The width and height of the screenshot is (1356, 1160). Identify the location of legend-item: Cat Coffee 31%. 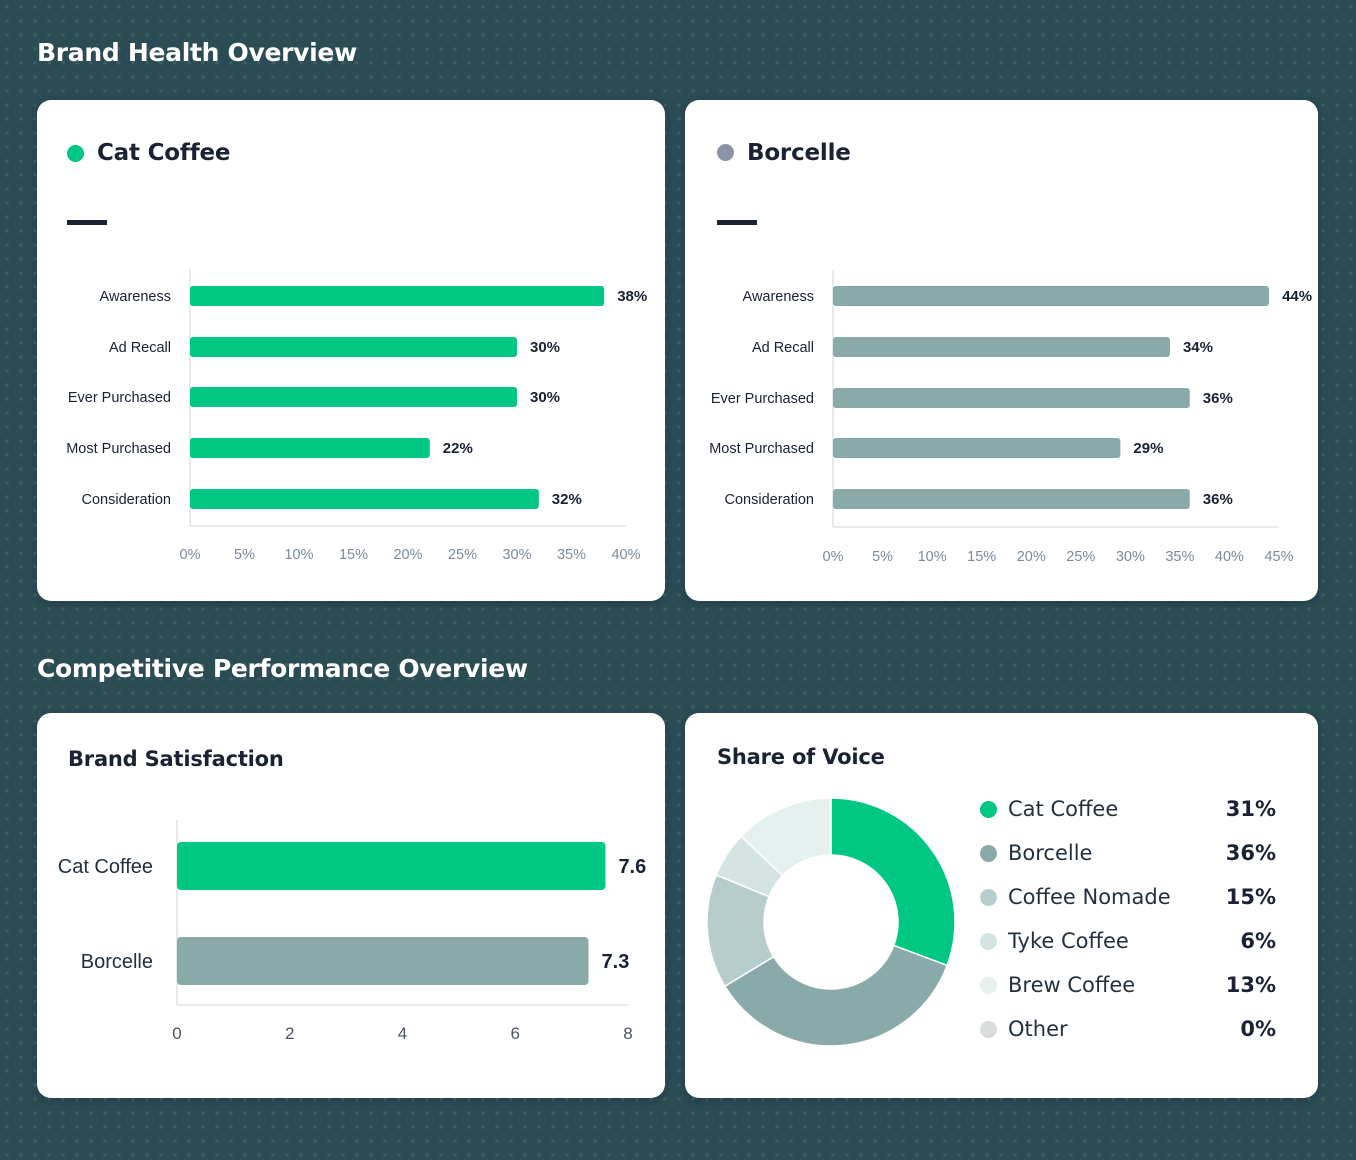
(1128, 810).